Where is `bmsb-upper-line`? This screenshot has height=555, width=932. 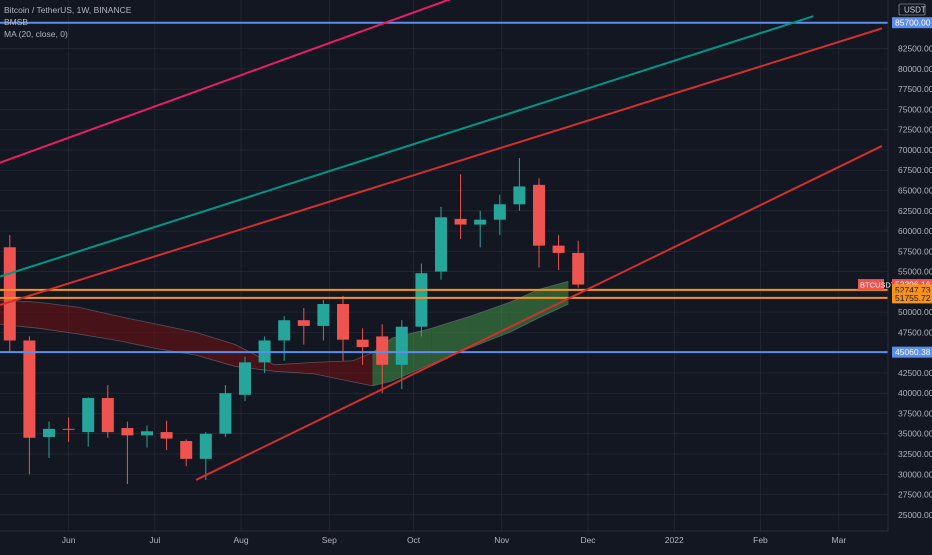 bmsb-upper-line is located at coordinates (284, 323).